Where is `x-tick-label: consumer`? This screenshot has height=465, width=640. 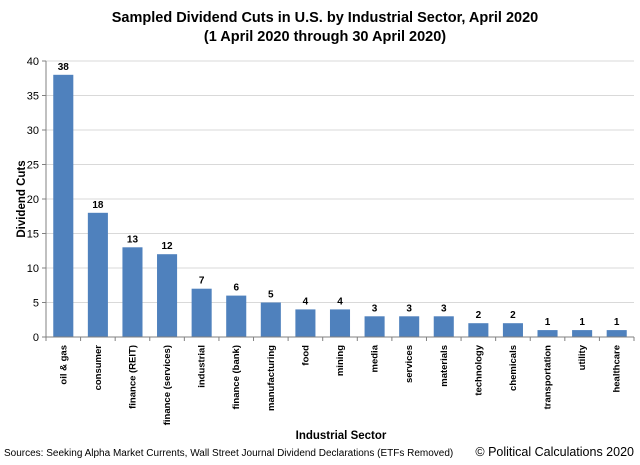 x-tick-label: consumer is located at coordinates (98, 368).